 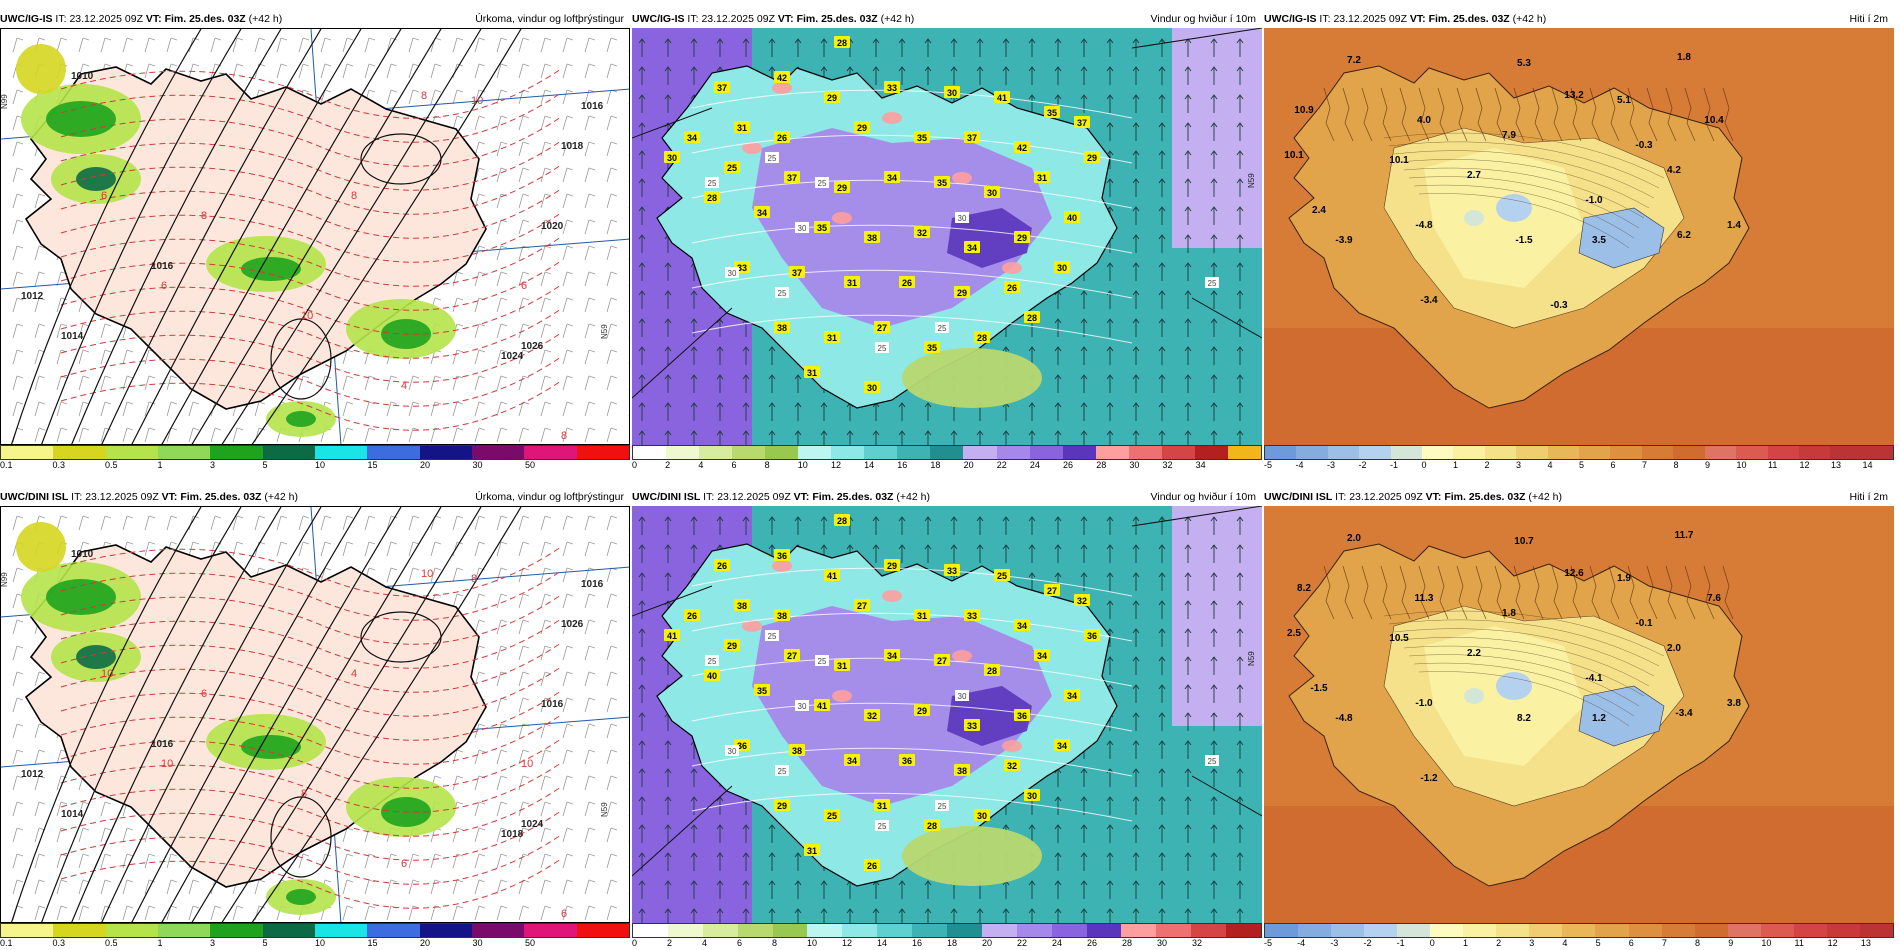 What do you see at coordinates (1674, 170) in the screenshot?
I see `temp-value-label: 4.2` at bounding box center [1674, 170].